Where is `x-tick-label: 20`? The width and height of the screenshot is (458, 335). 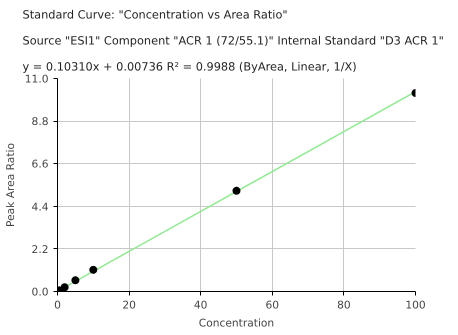 x-tick-label: 20 is located at coordinates (129, 305).